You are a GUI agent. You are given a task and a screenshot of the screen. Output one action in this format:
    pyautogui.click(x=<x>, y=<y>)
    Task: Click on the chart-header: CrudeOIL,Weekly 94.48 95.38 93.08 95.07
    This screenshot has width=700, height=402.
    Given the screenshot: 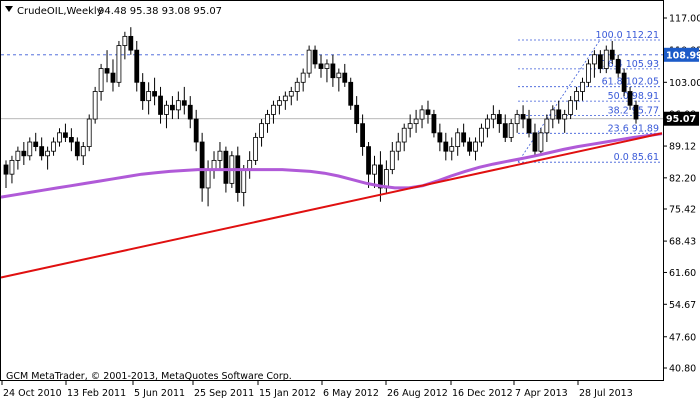 What is the action you would take?
    pyautogui.click(x=113, y=11)
    